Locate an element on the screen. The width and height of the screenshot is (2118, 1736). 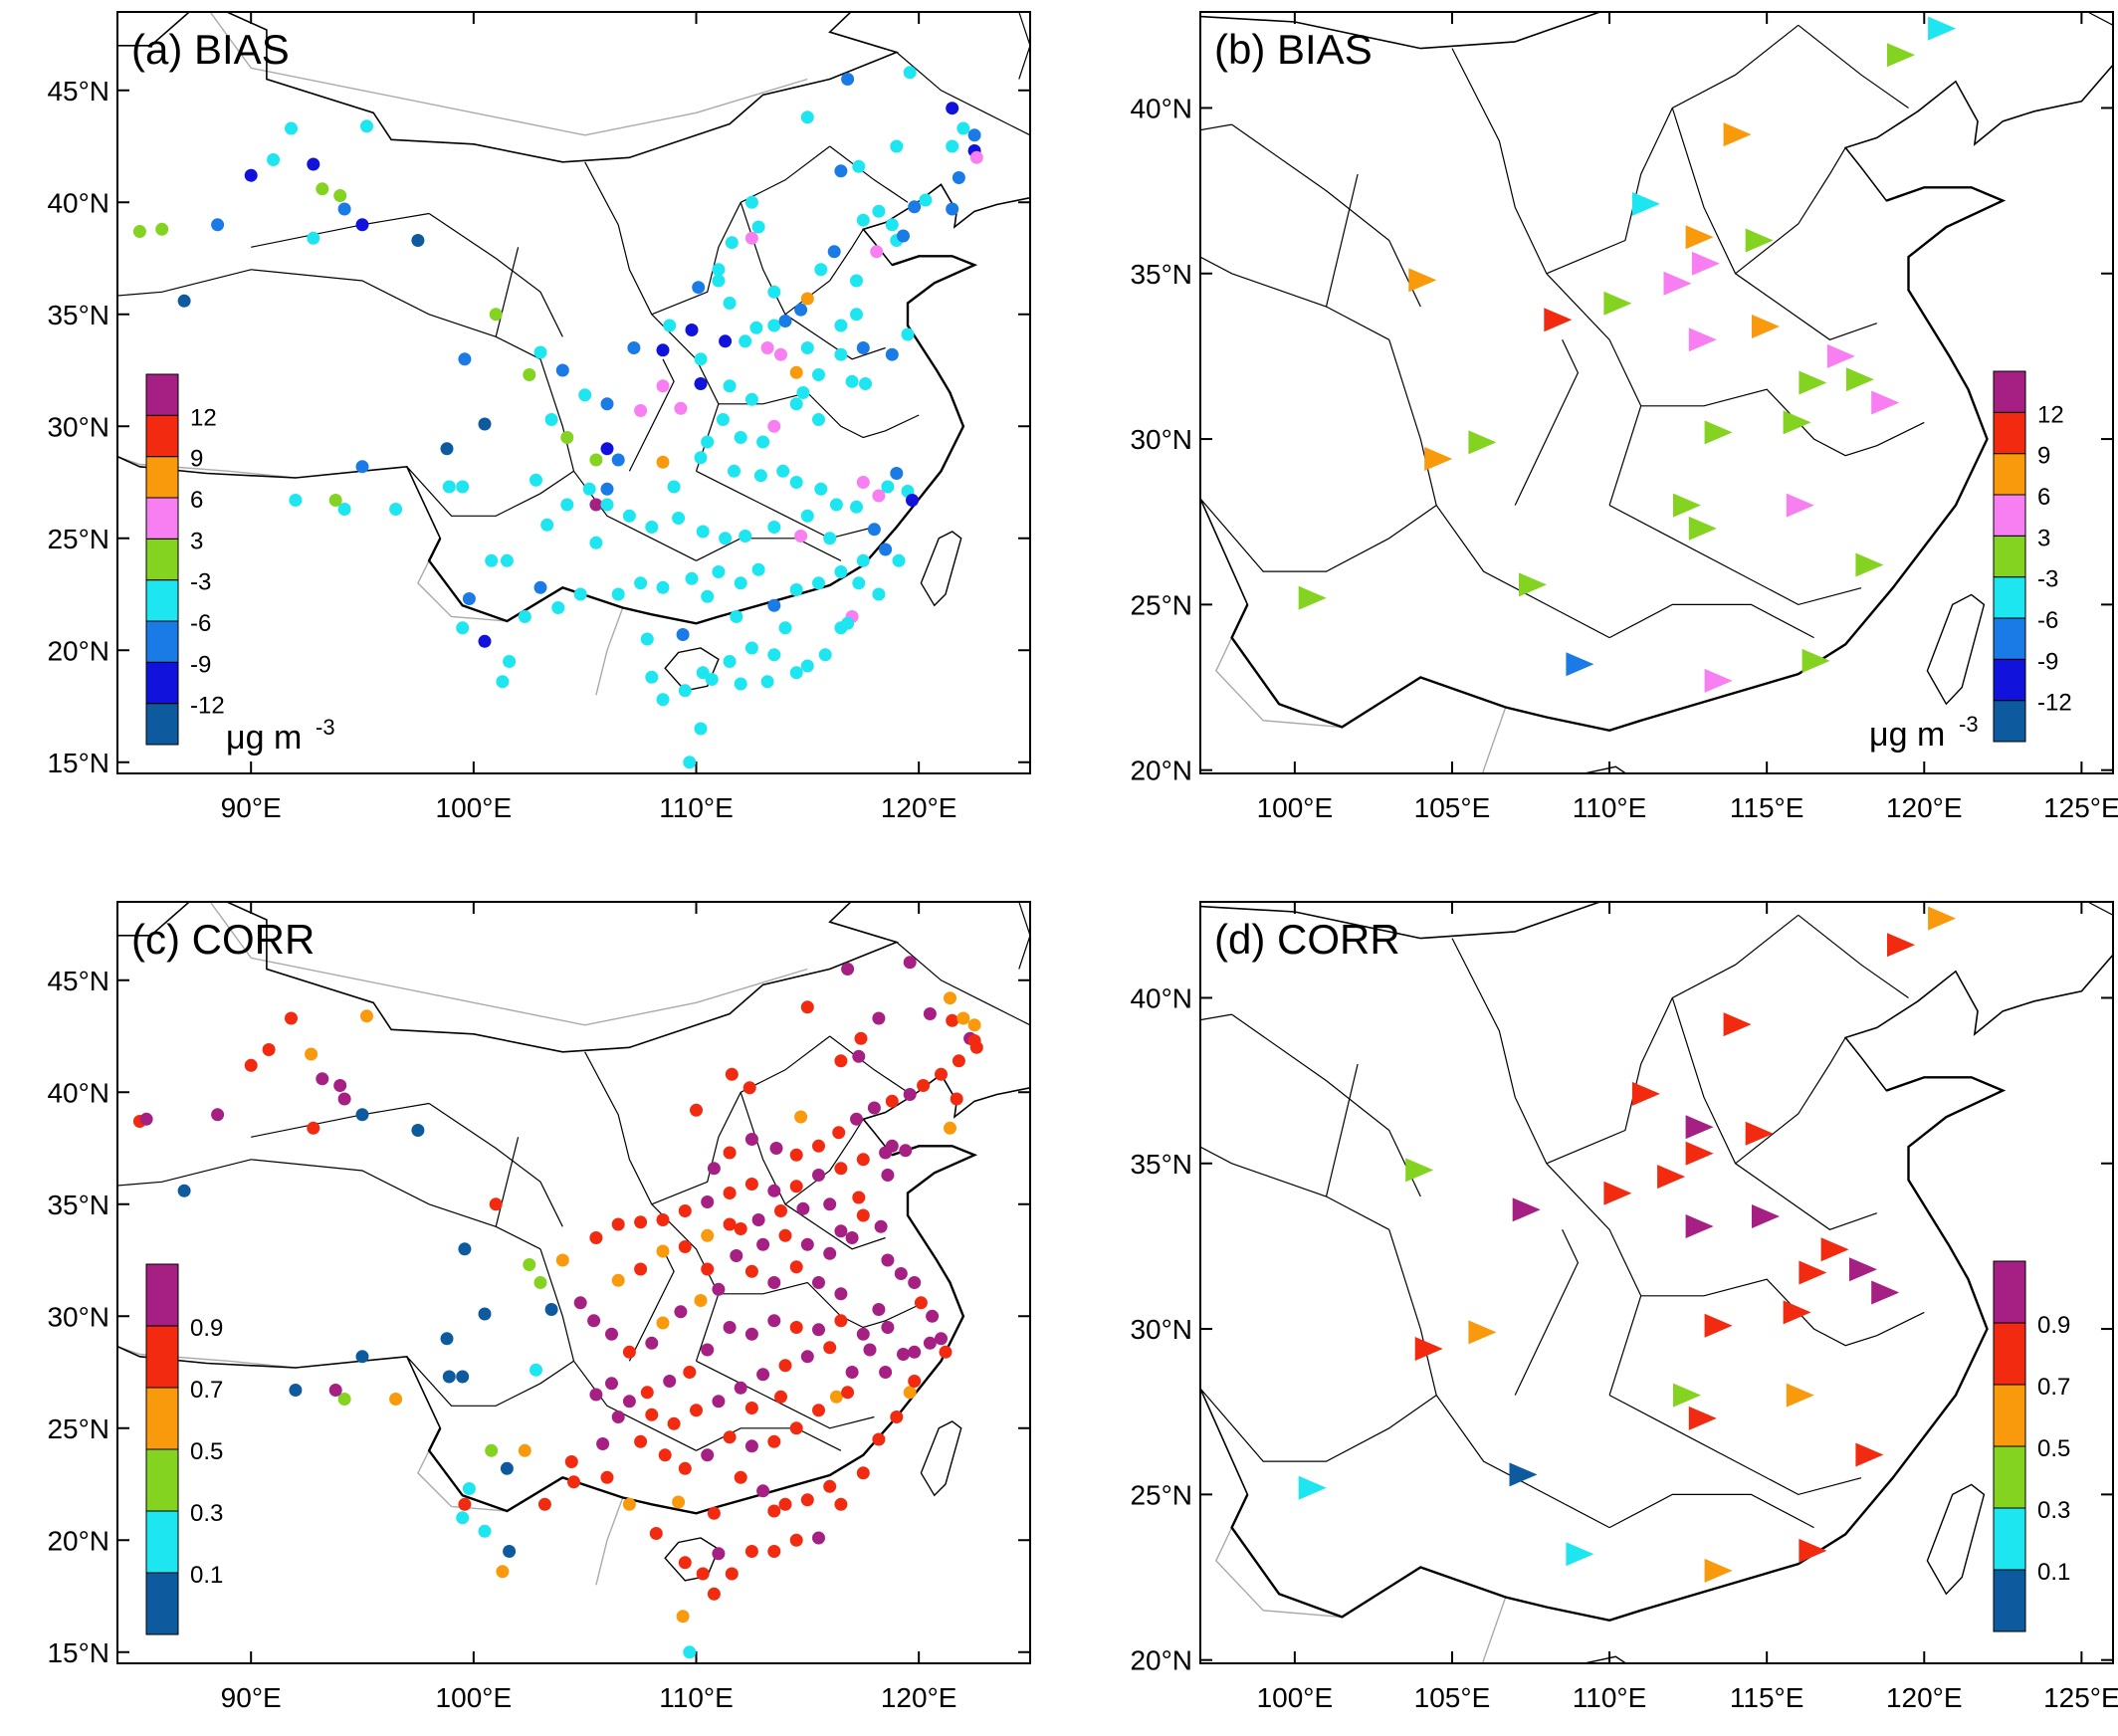
colorbar-segment is located at coordinates (162, 1542).